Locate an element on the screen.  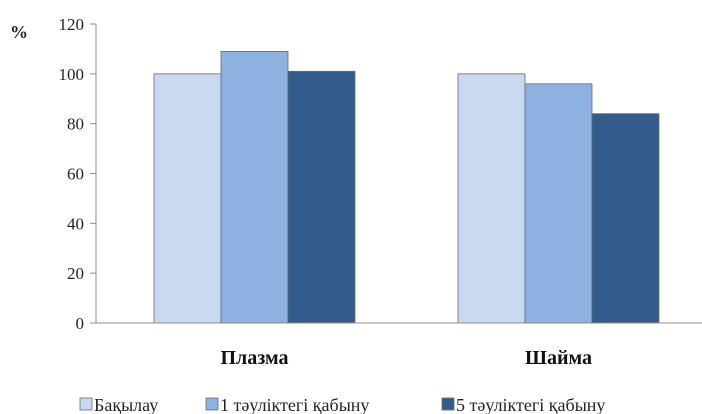
legend-label: 5 тәуліктегі қабыну is located at coordinates (530, 404).